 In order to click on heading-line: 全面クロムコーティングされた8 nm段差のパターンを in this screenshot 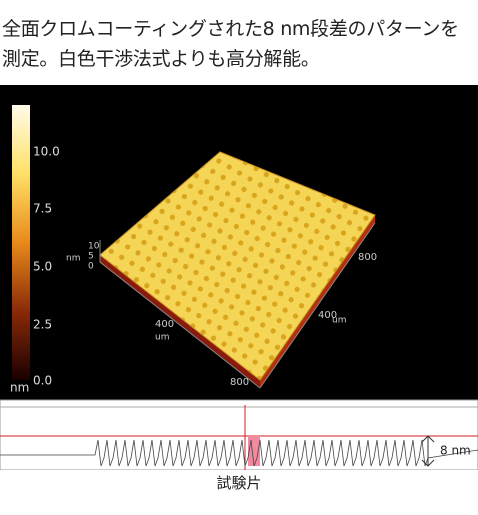, I will do `click(230, 29)`.